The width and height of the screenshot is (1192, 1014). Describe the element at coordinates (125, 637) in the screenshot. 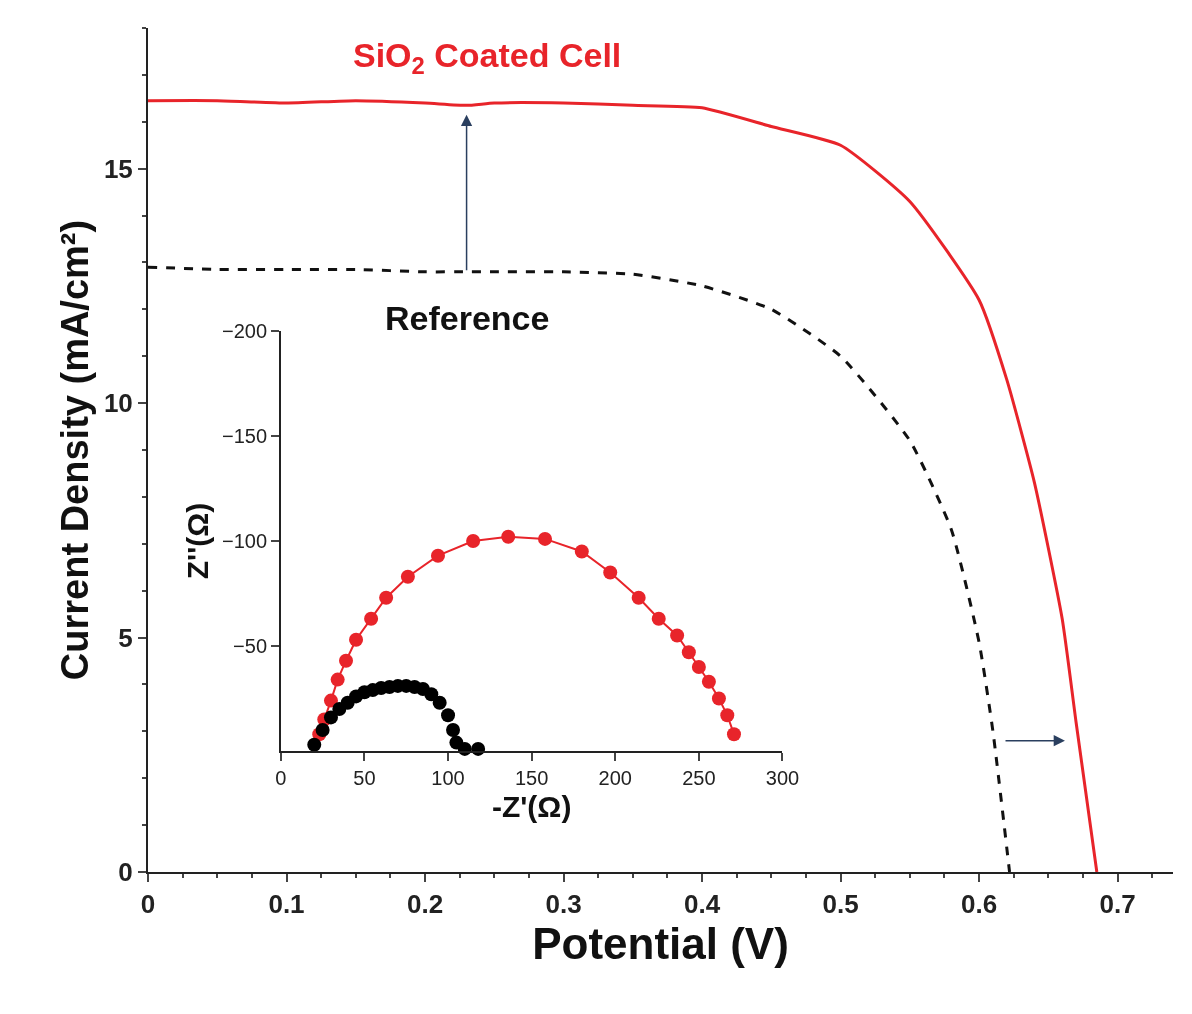

I see `y-tick-label: 5` at that location.